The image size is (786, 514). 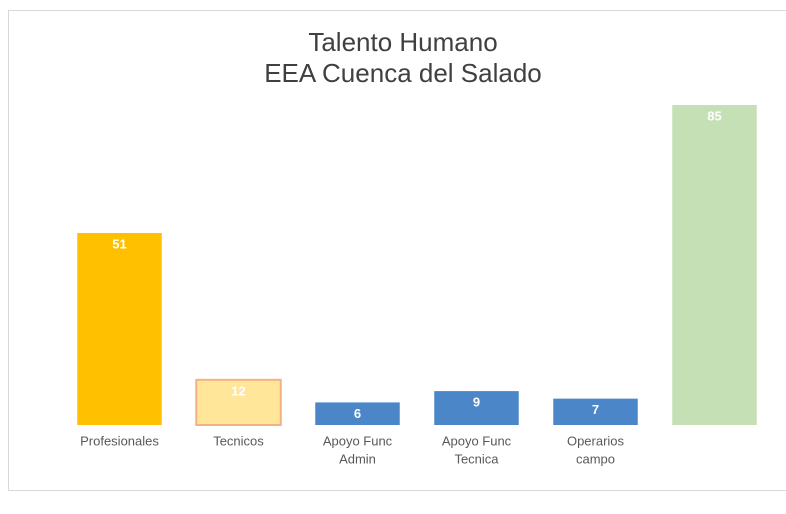 What do you see at coordinates (596, 440) in the screenshot?
I see `x-tick-label: Operarios` at bounding box center [596, 440].